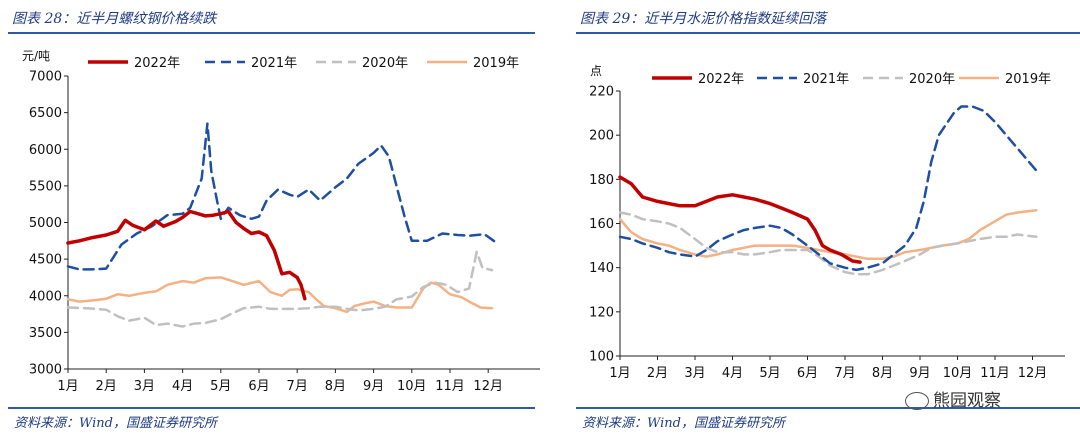 This screenshot has height=443, width=1080. I want to click on y-tick-label: 5500, so click(45, 186).